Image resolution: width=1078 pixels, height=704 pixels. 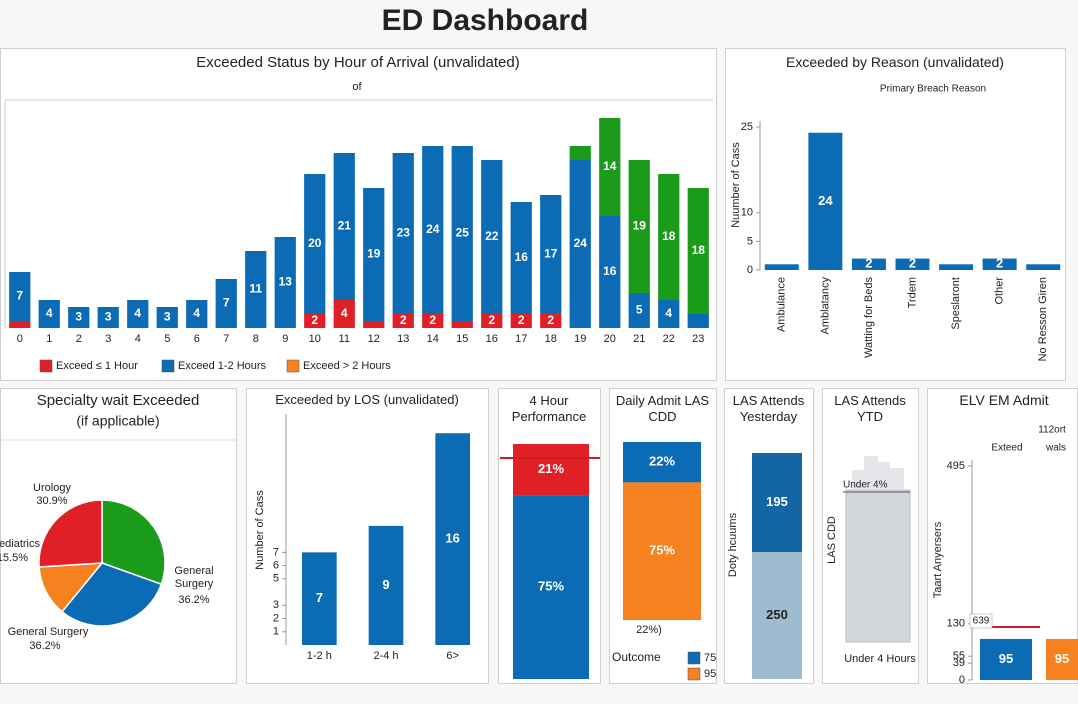 I want to click on panel-title: LAS Attends Yesterday, so click(x=768, y=408).